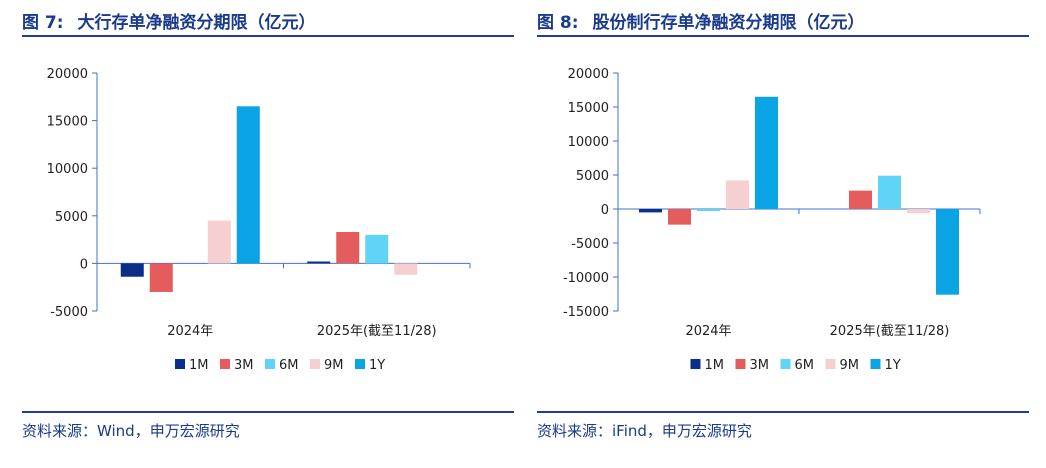 This screenshot has height=468, width=1046. I want to click on figure-8-title: 图 8: 股份制行存单净融资分期限（亿元）, so click(701, 20).